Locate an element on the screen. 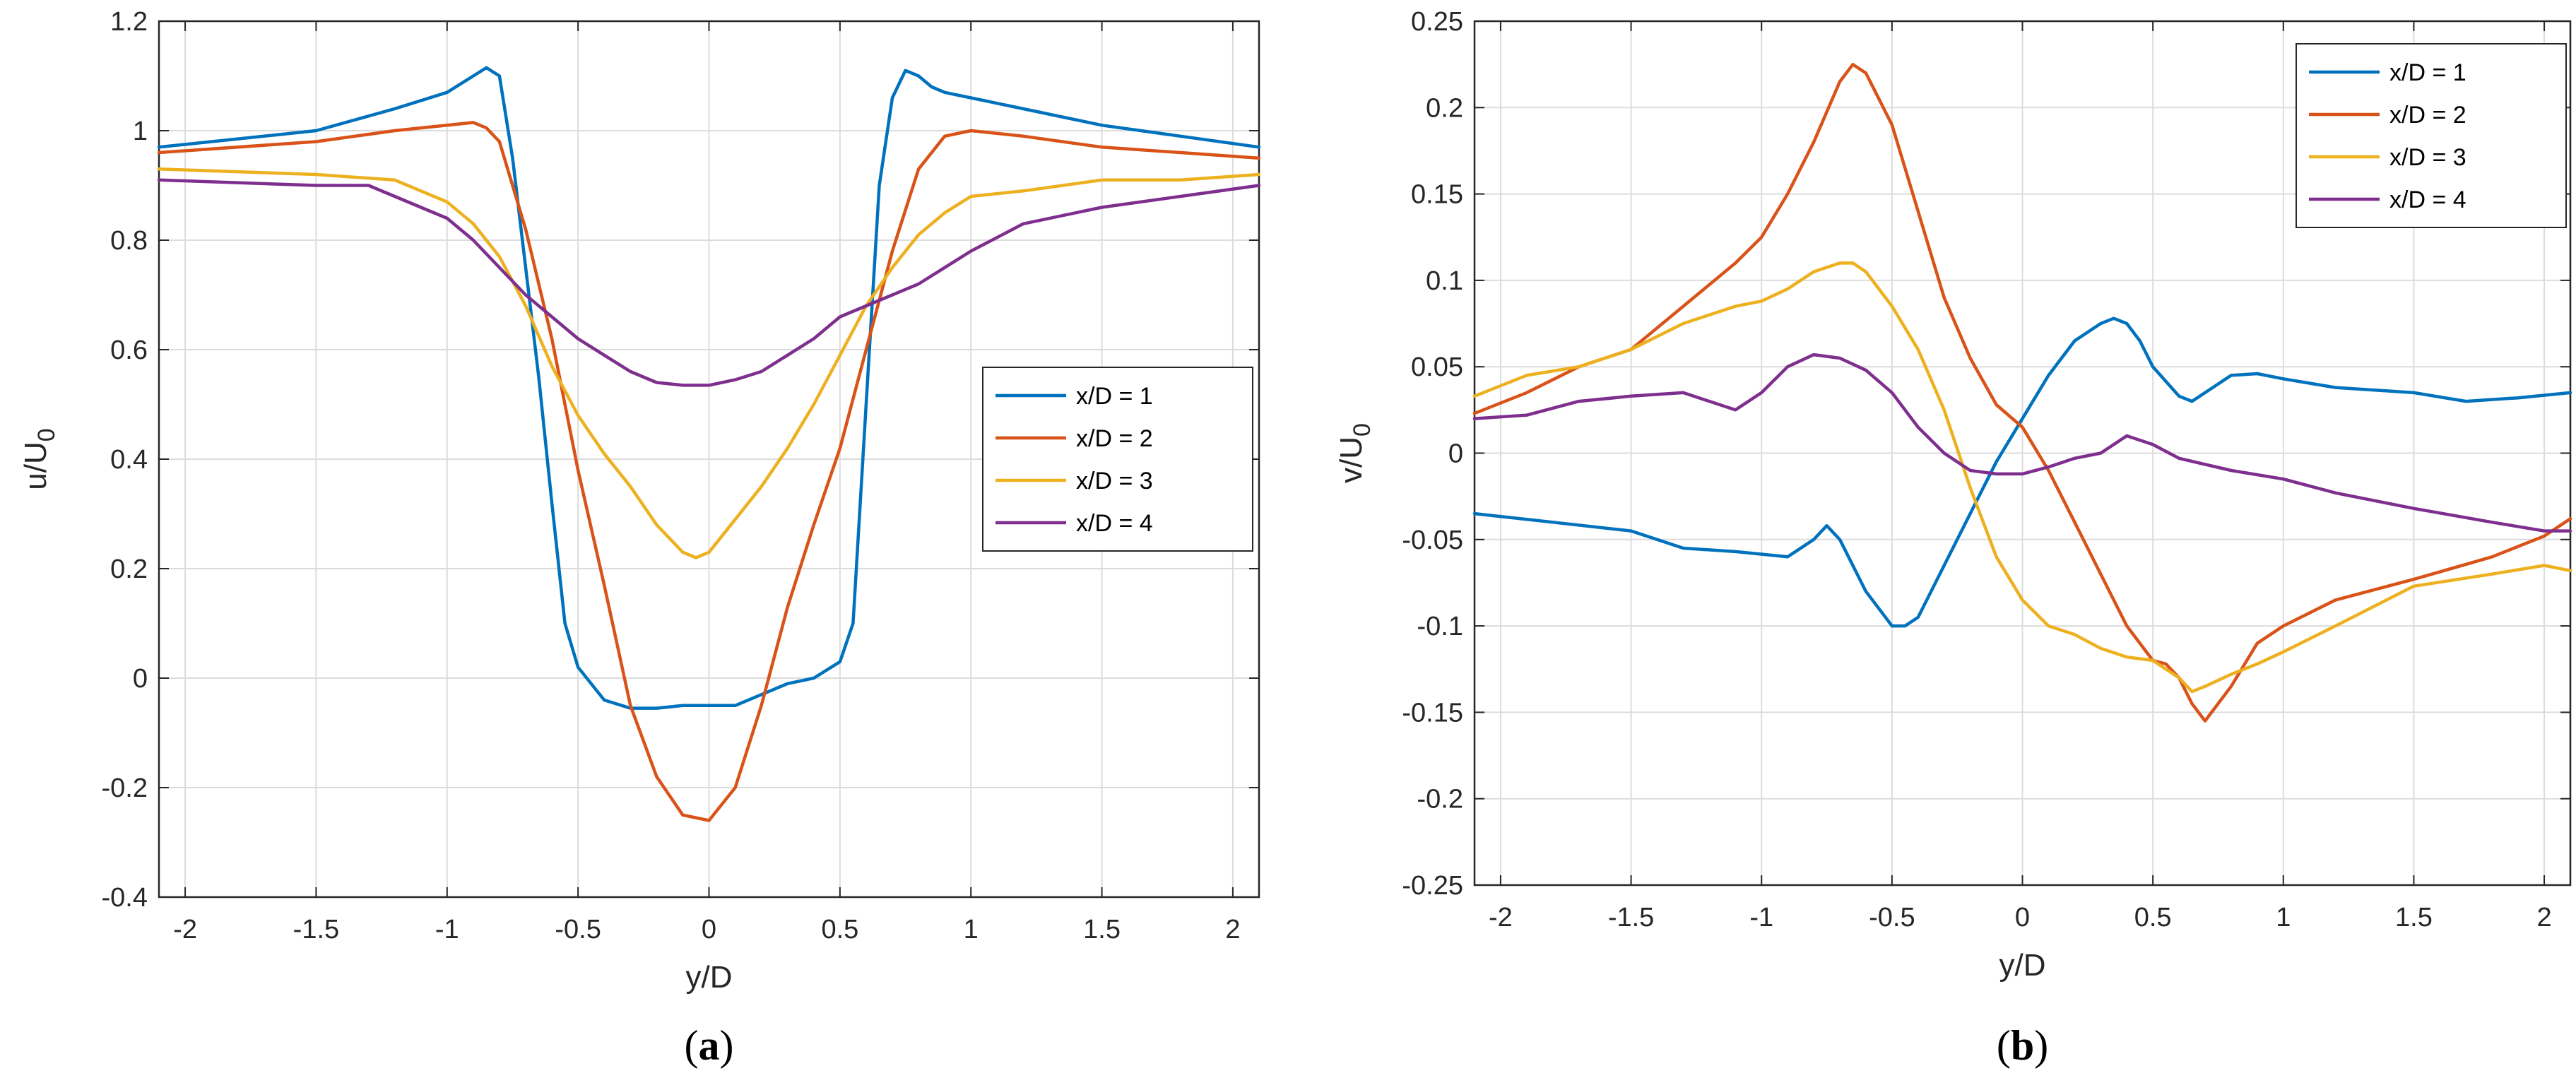  panel-b-y-axis-label: v/U0 is located at coordinates (1355, 453).